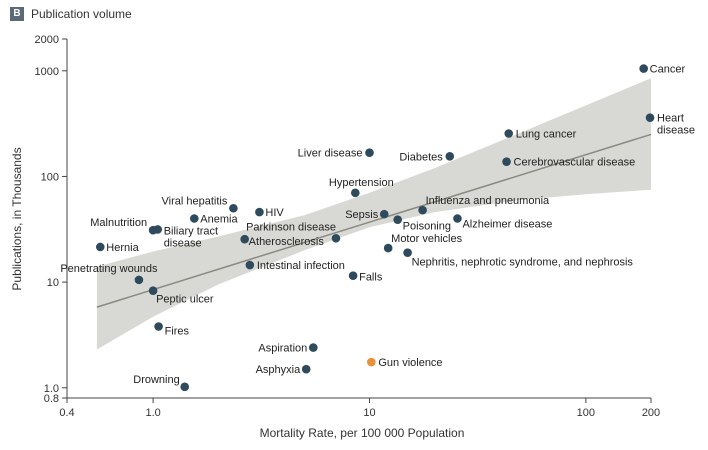 This screenshot has height=450, width=708. What do you see at coordinates (244, 239) in the screenshot?
I see `point-atherosclerosis` at bounding box center [244, 239].